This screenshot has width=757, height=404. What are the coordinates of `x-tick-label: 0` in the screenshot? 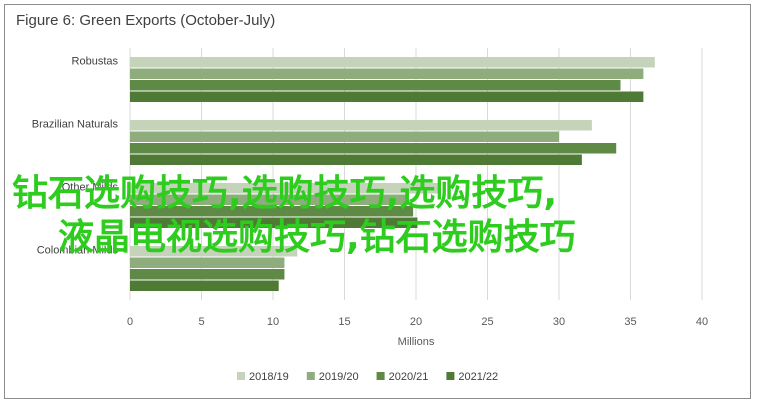 It's located at (130, 322).